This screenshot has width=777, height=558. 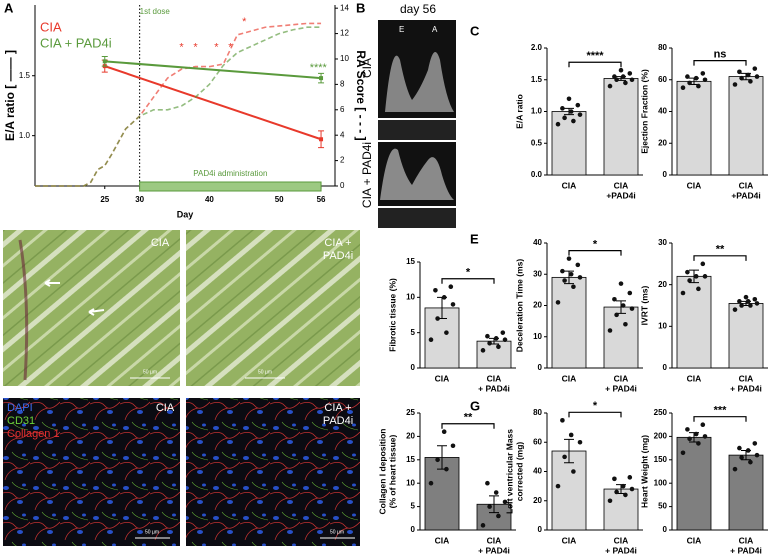 What do you see at coordinates (337, 243) in the screenshot?
I see `image-label: CIA +` at bounding box center [337, 243].